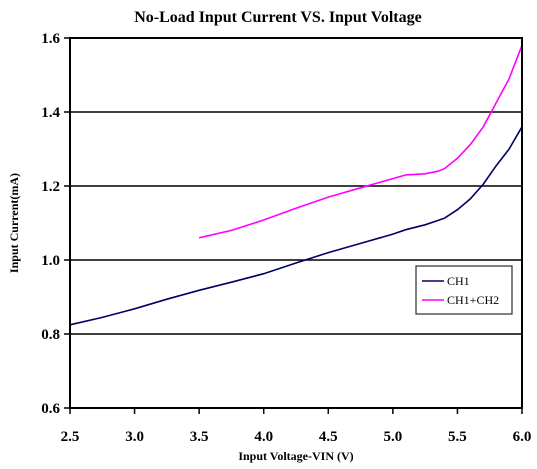  Describe the element at coordinates (50, 335) in the screenshot. I see `y-tick-label: 0.8` at that location.